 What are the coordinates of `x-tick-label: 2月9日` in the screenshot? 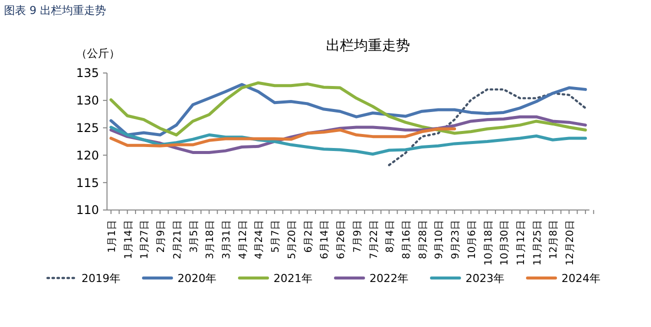 It's located at (162, 236).